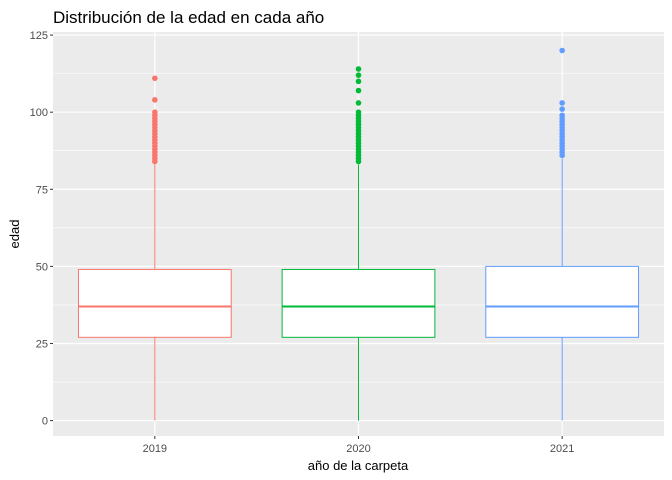  Describe the element at coordinates (358, 449) in the screenshot. I see `x-tick-label: 2020` at that location.